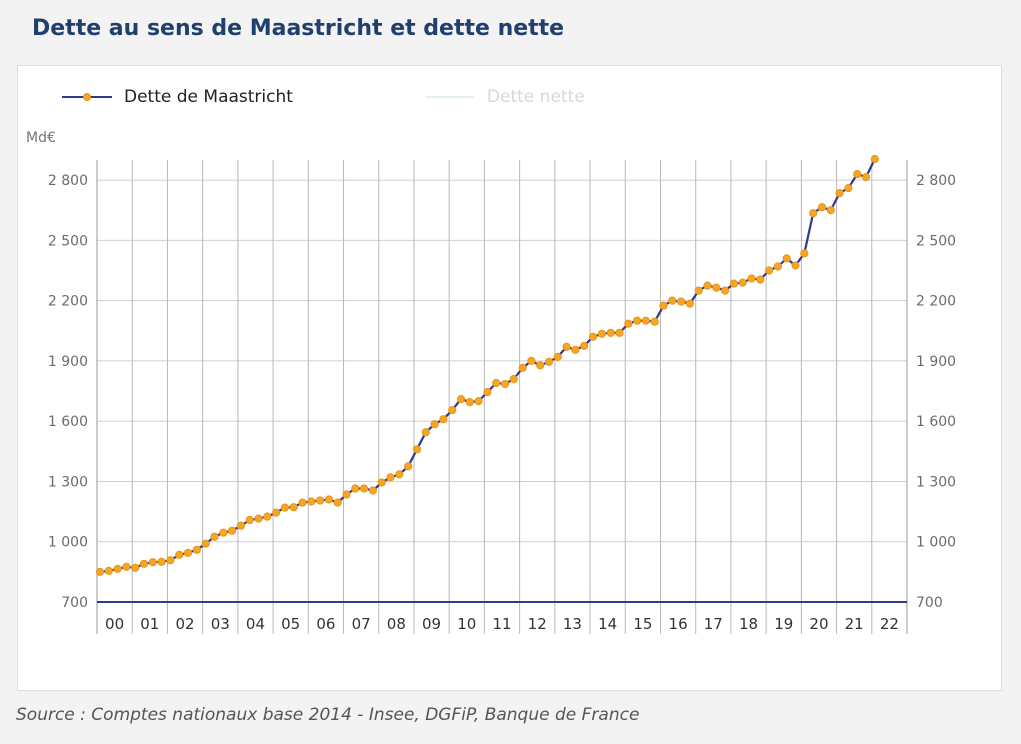 The image size is (1021, 744). I want to click on x-tick-label: 20, so click(818, 624).